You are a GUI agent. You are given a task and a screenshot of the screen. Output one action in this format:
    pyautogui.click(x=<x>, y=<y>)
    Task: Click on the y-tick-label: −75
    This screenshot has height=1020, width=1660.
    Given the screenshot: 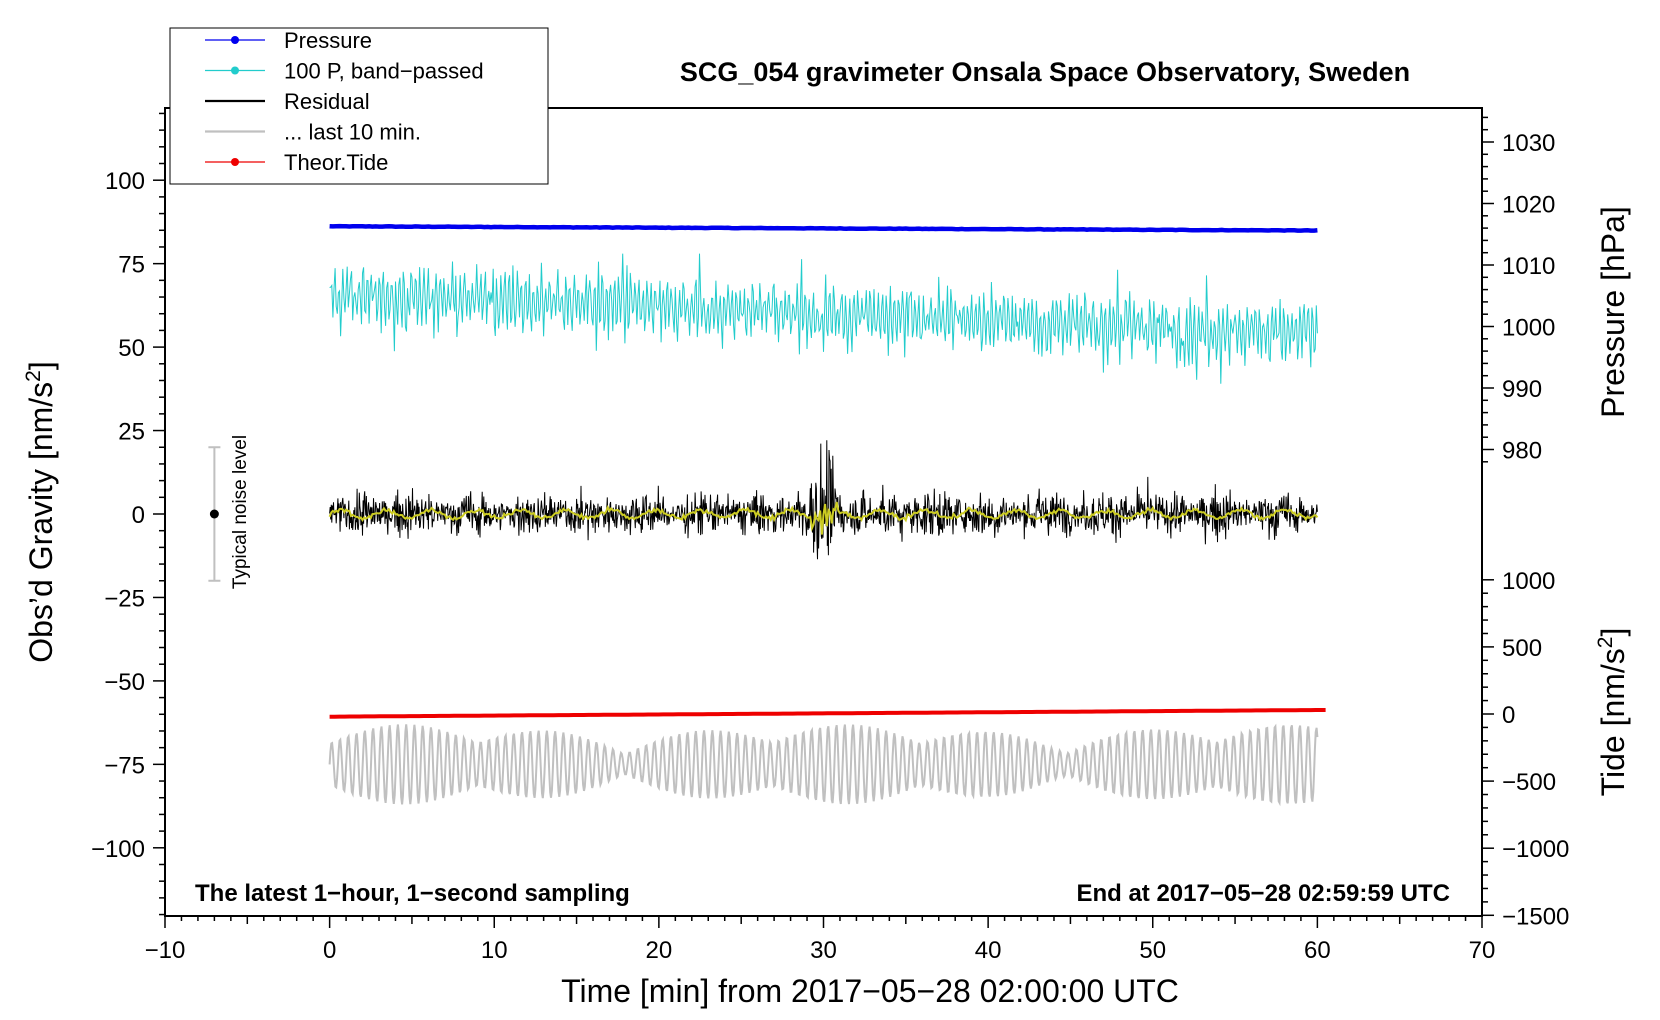 What is the action you would take?
    pyautogui.click(x=124, y=765)
    